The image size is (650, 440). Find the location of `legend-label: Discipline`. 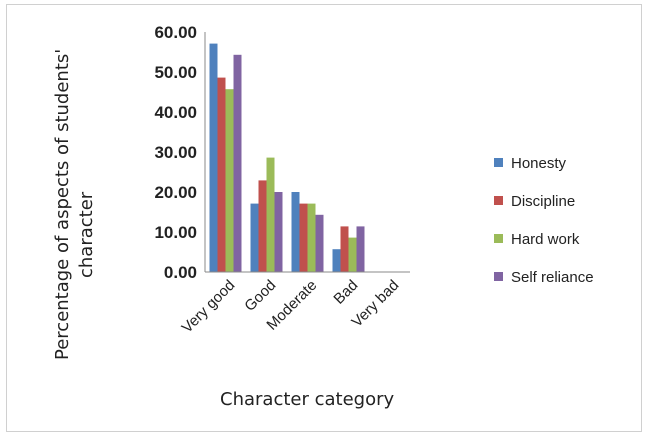

legend-label: Discipline is located at coordinates (543, 201).